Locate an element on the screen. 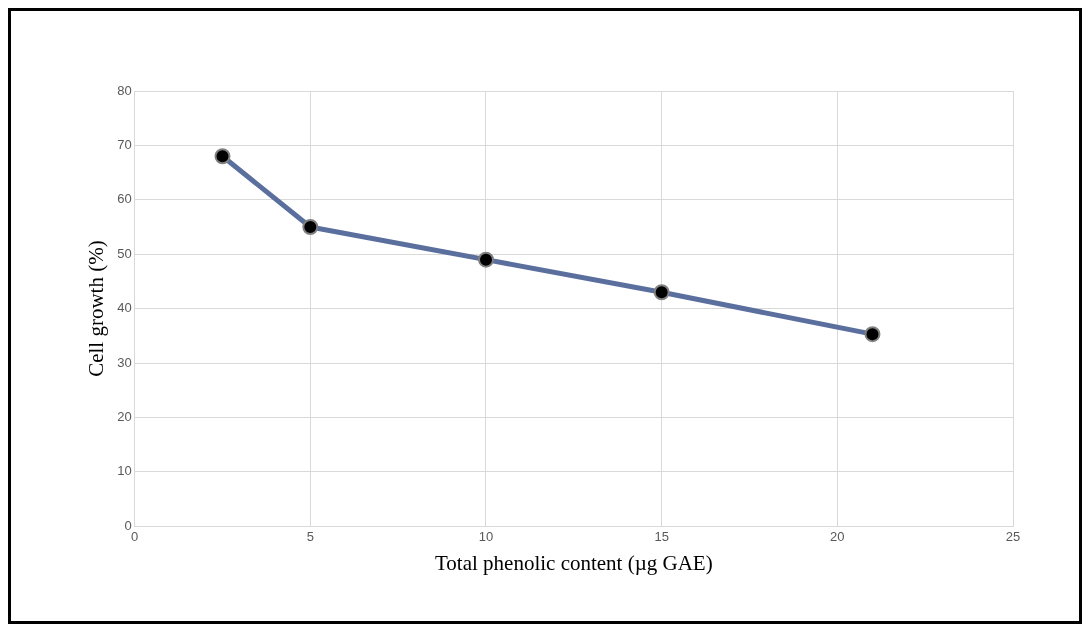 The width and height of the screenshot is (1090, 632). x-tick-label: 15 is located at coordinates (661, 536).